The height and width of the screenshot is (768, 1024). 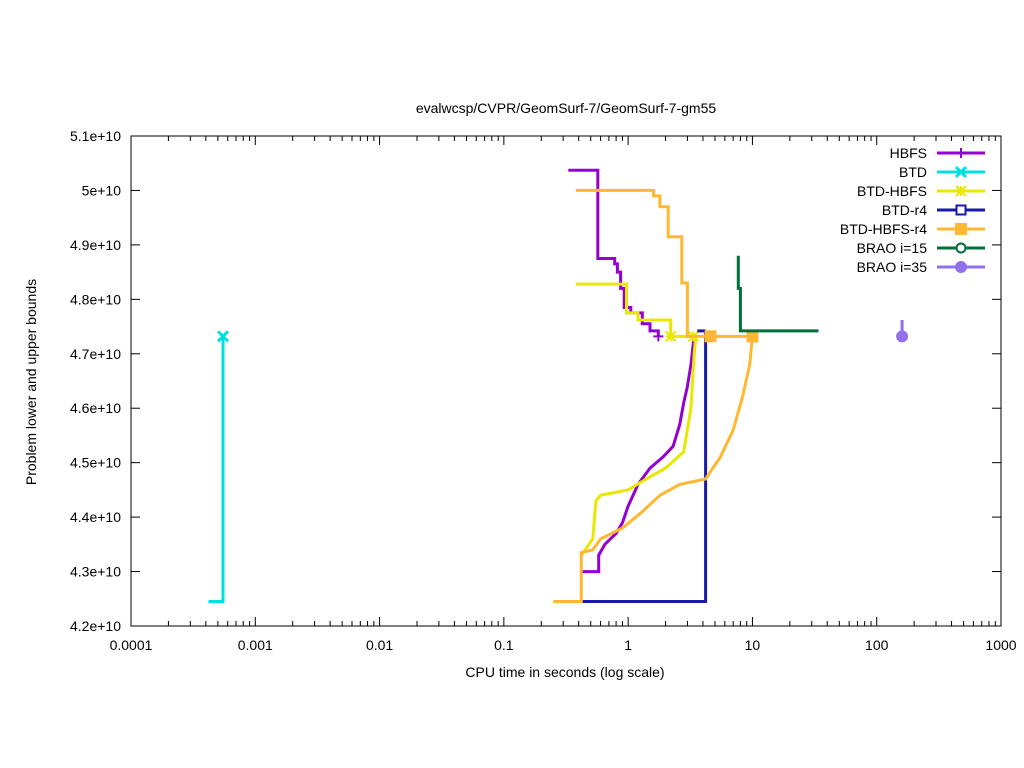 I want to click on legend-label: BTD-HBFS, so click(x=892, y=191).